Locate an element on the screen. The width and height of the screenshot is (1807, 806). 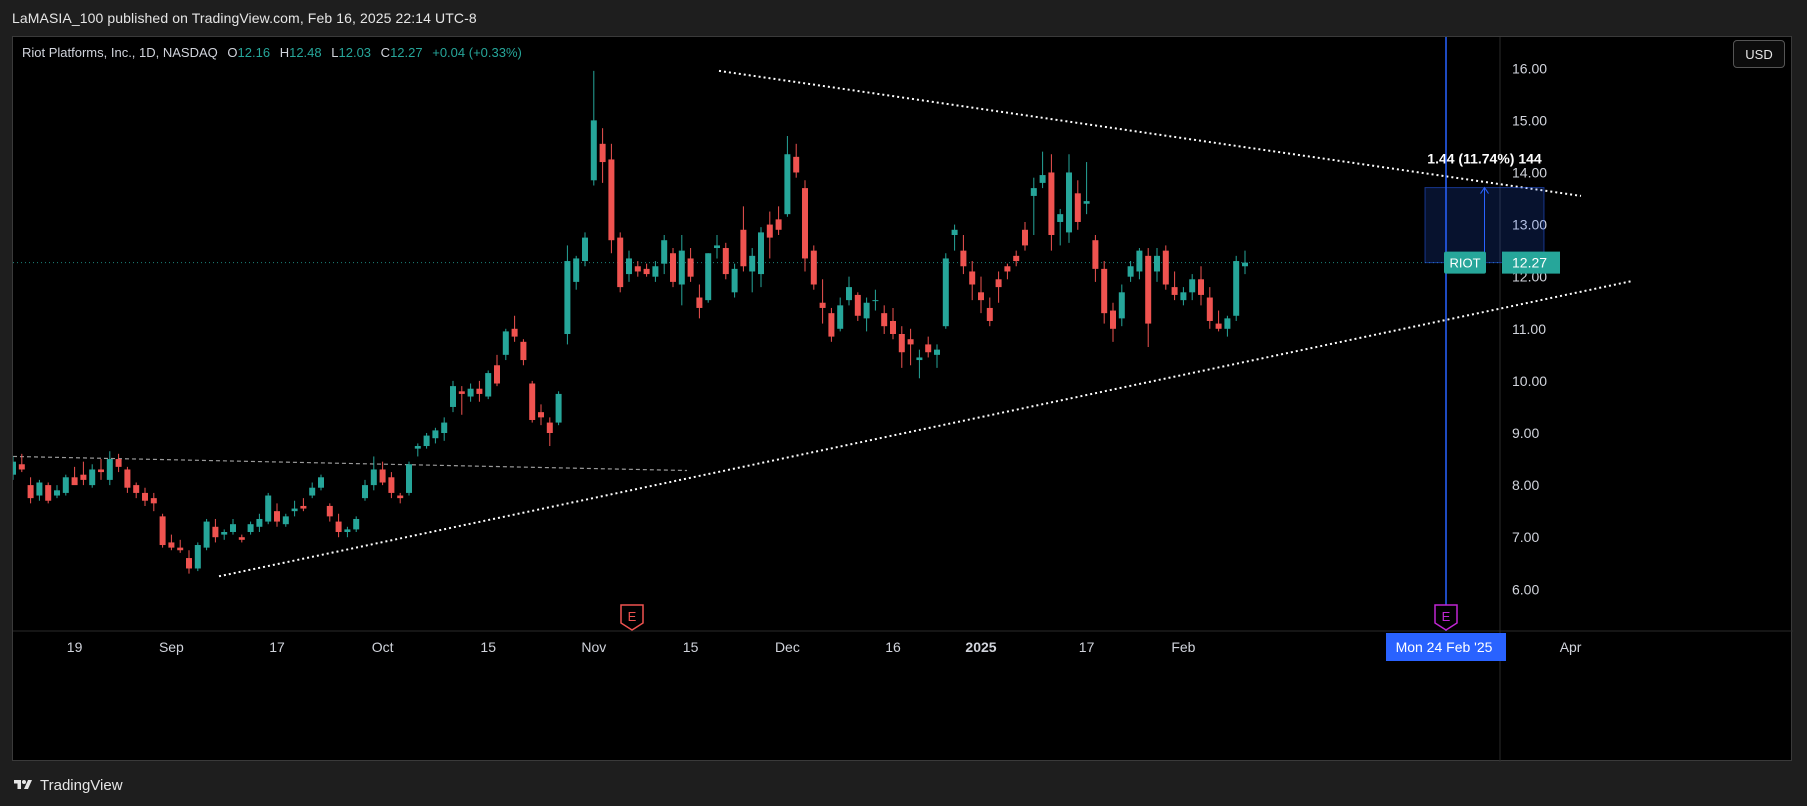
footer-brand: TradingView is located at coordinates (81, 785).